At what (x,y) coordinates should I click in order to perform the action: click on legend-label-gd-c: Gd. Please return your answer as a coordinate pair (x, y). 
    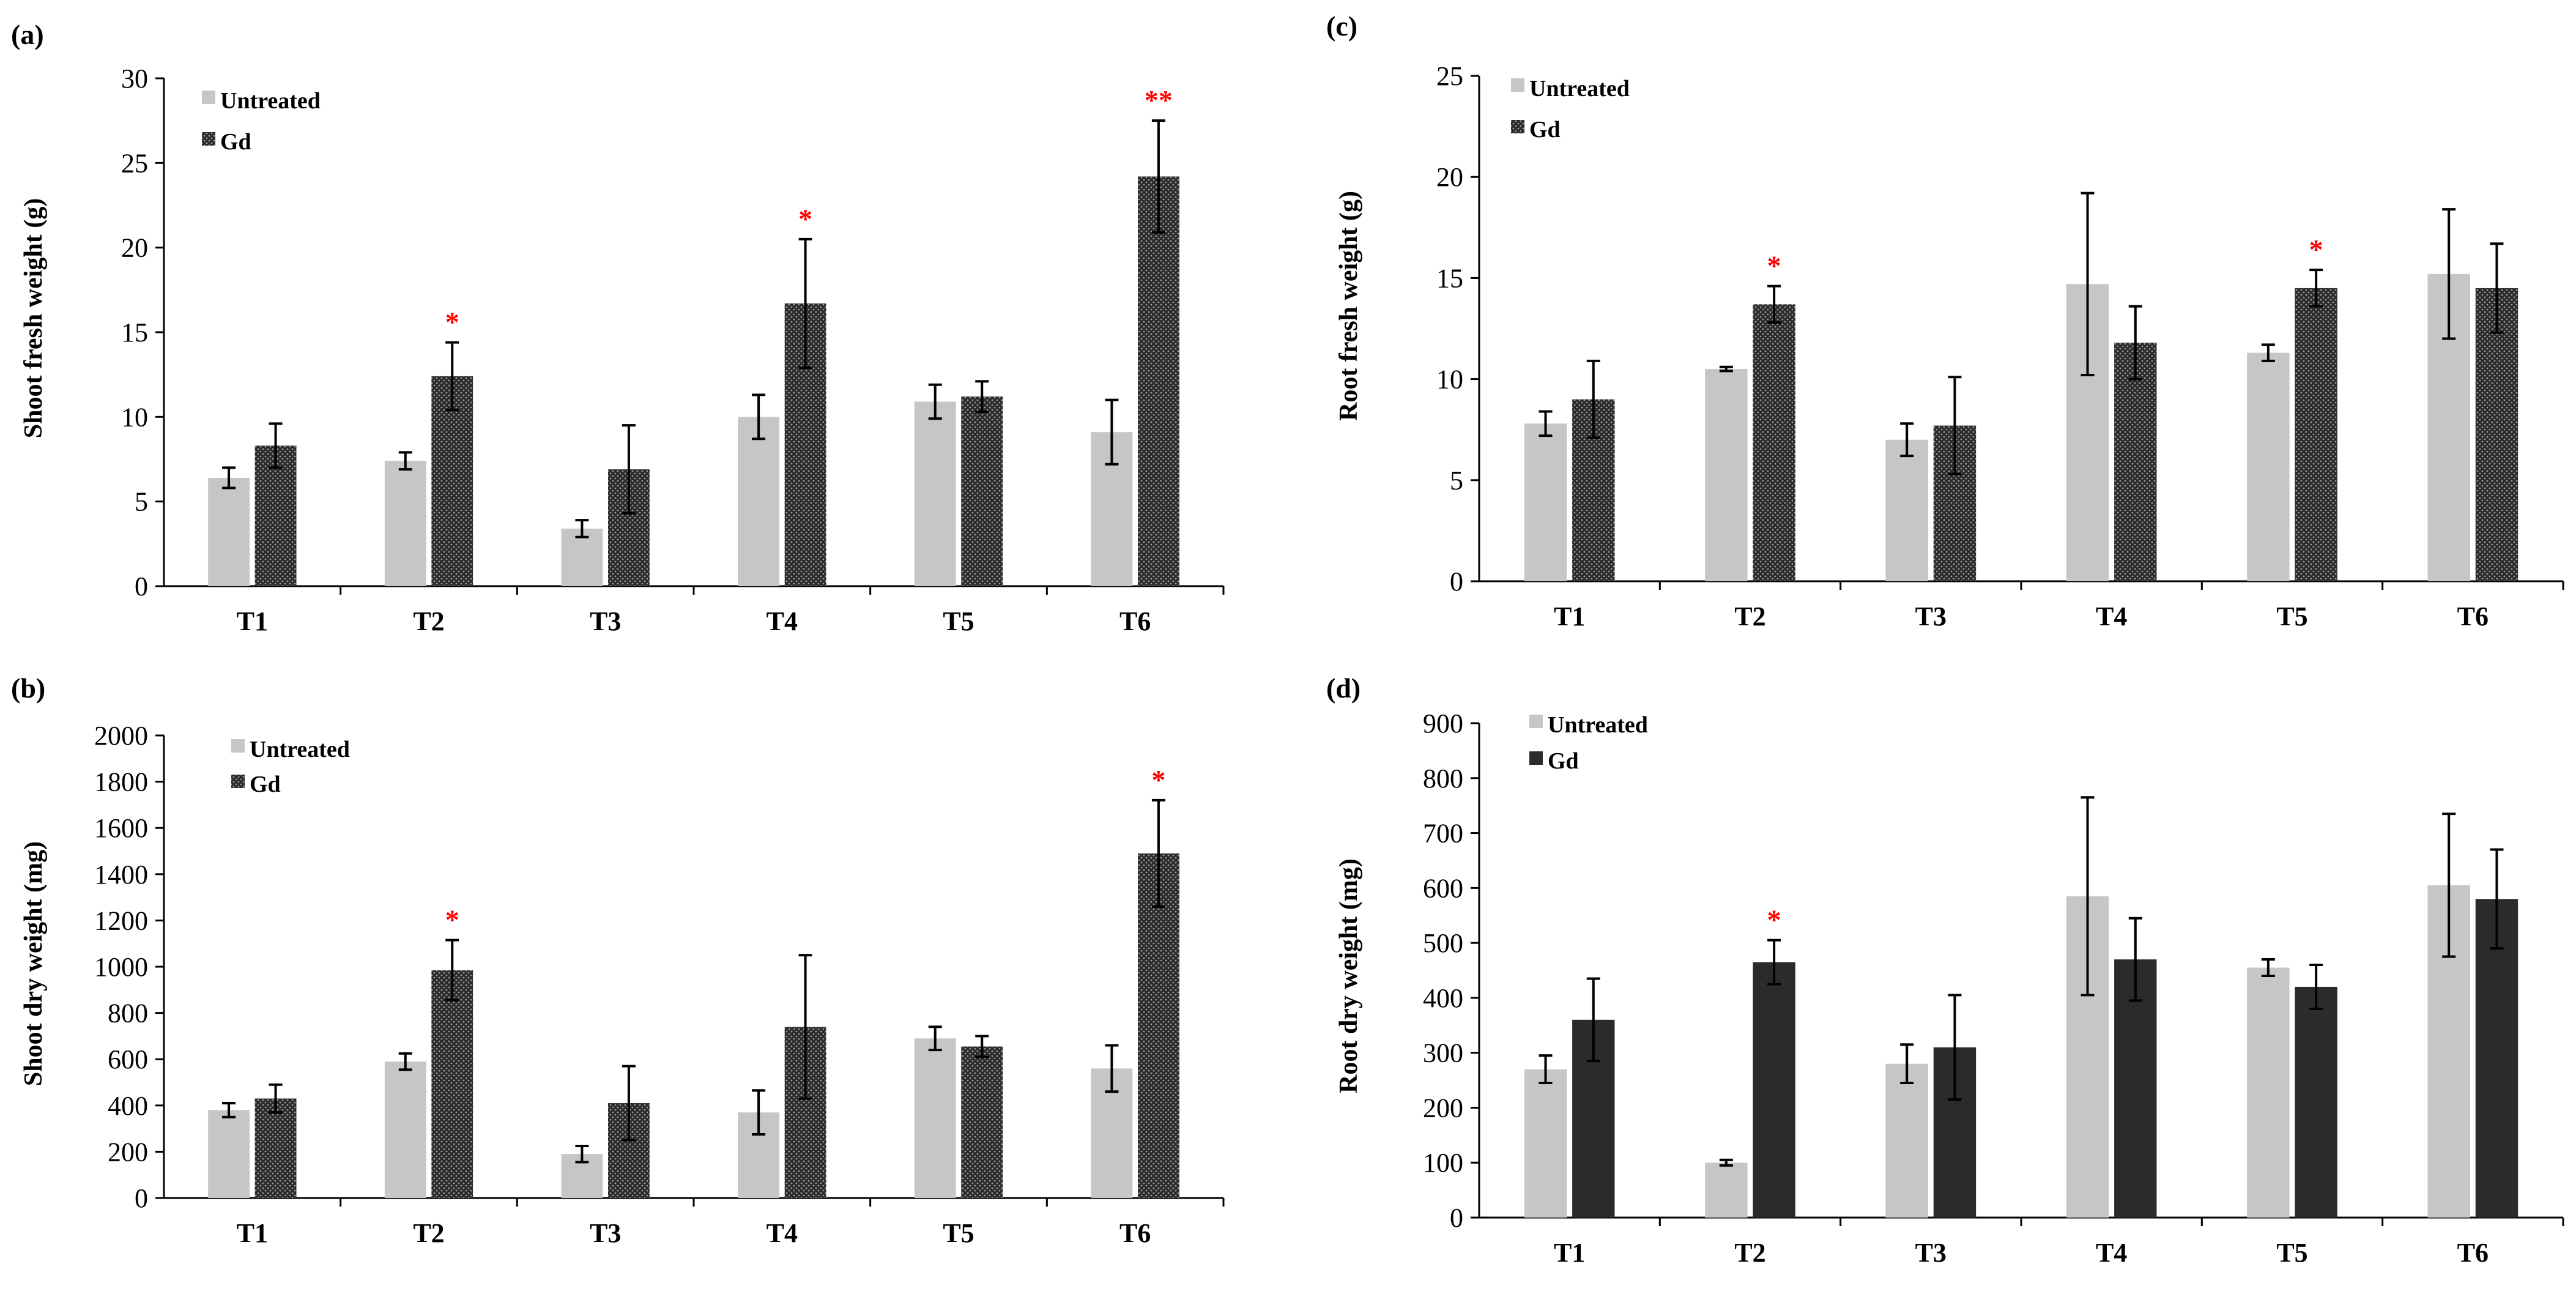
    Looking at the image, I should click on (1545, 130).